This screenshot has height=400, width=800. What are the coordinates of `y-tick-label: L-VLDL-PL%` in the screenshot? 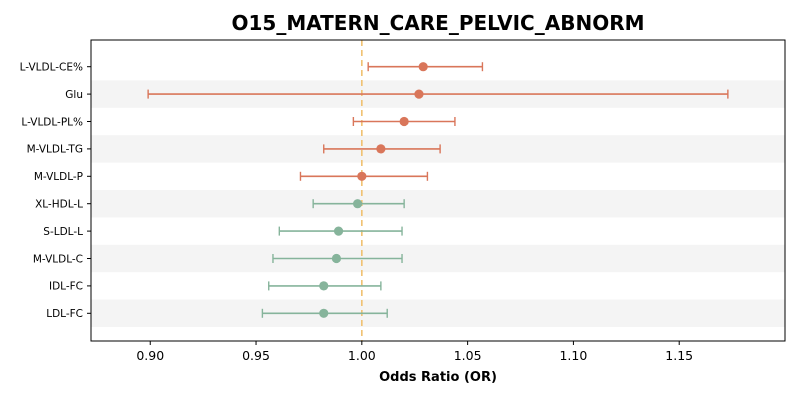 It's located at (52, 122).